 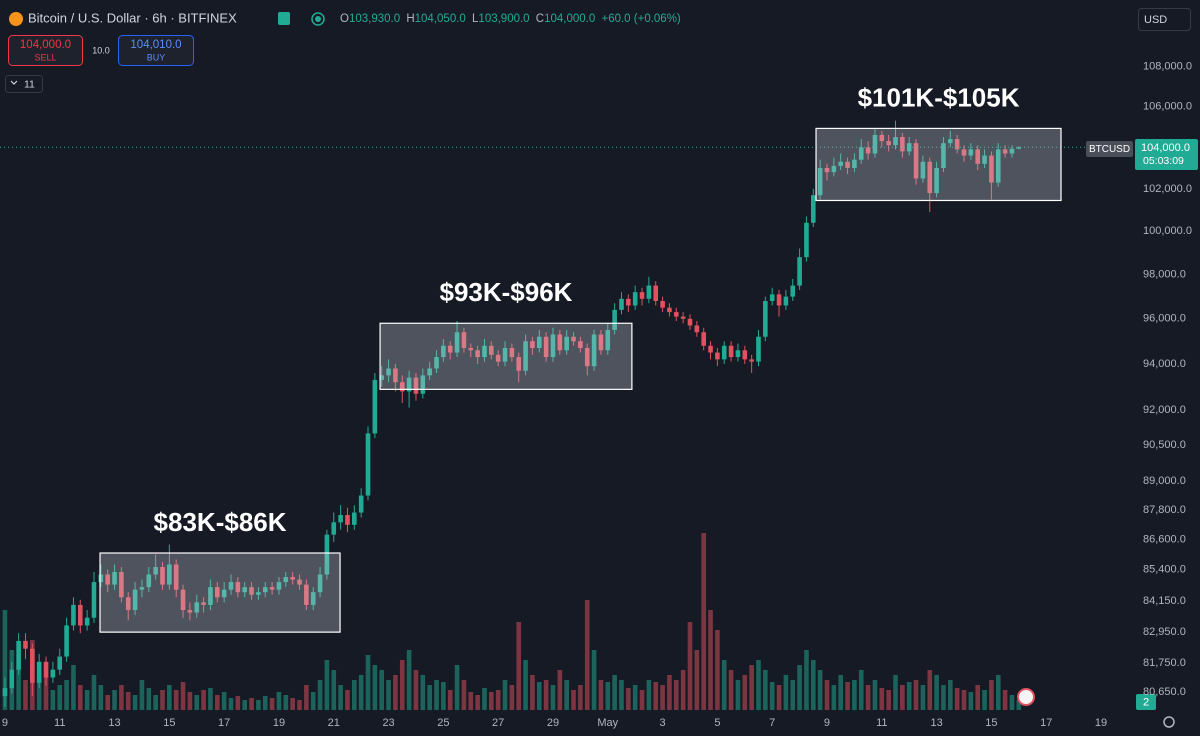 I want to click on x-tick-label: 15, so click(x=991, y=723).